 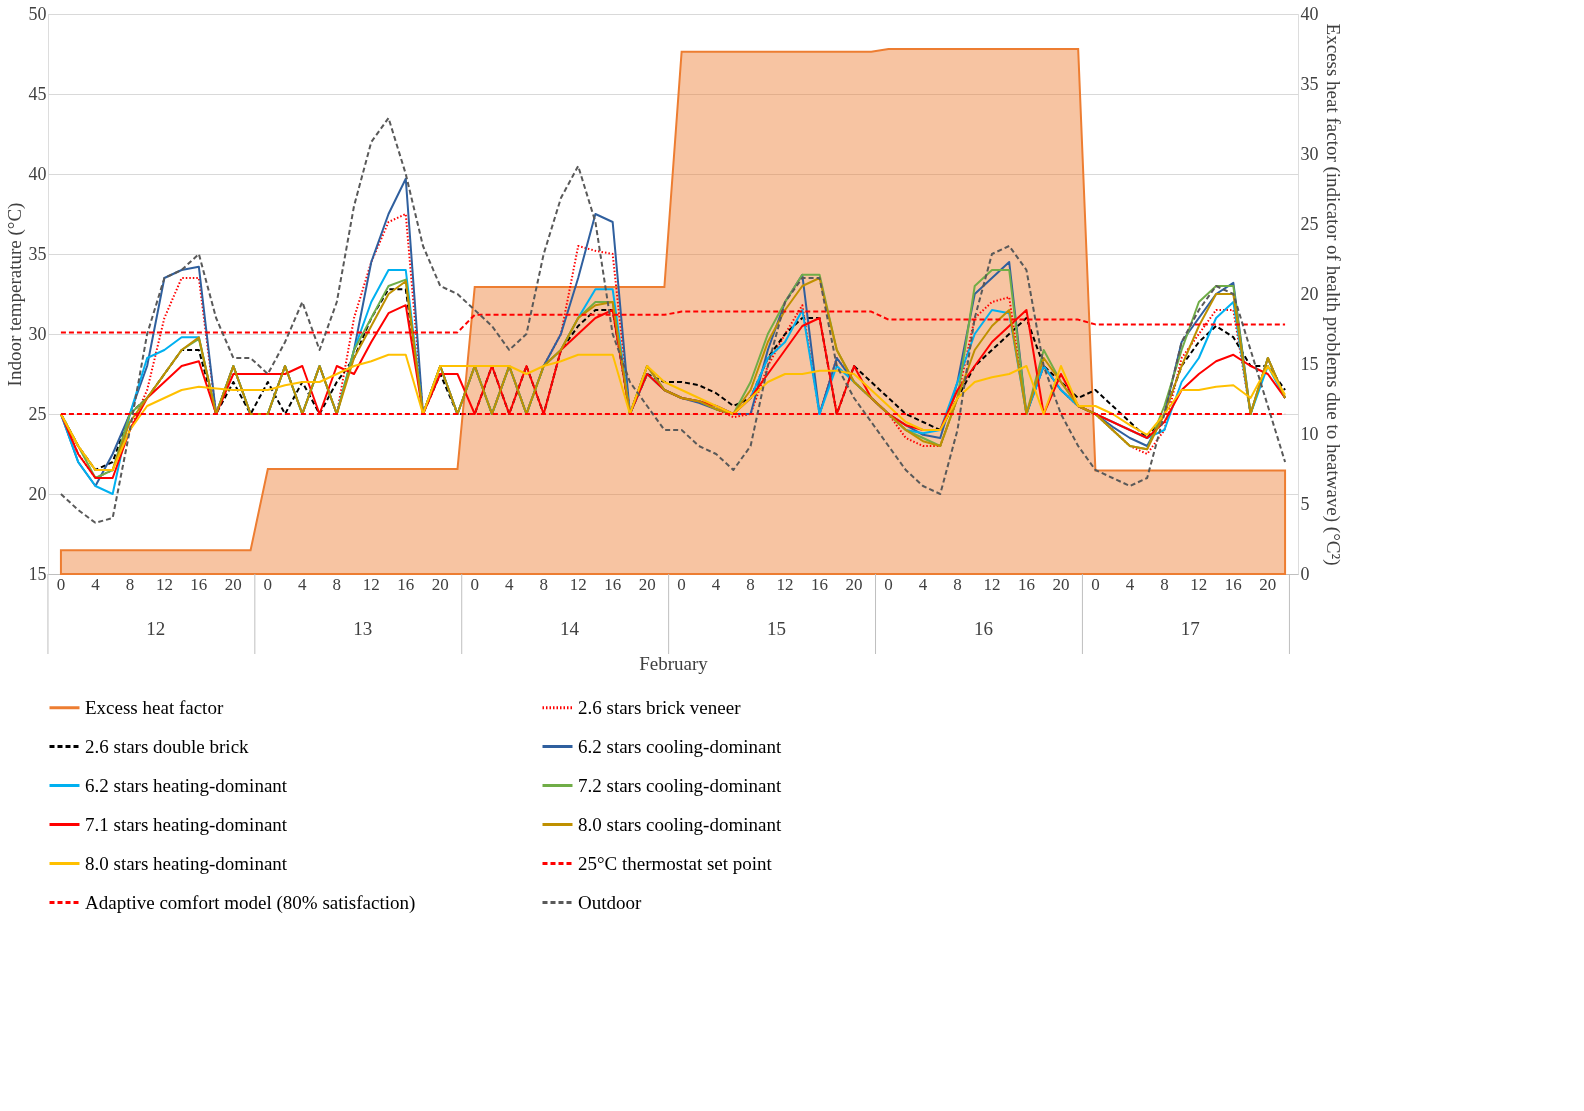 What do you see at coordinates (1332, 294) in the screenshot?
I see `y2-axis-title: Excess heat factor (indicator of health problems due to heatwave) (°C²)` at bounding box center [1332, 294].